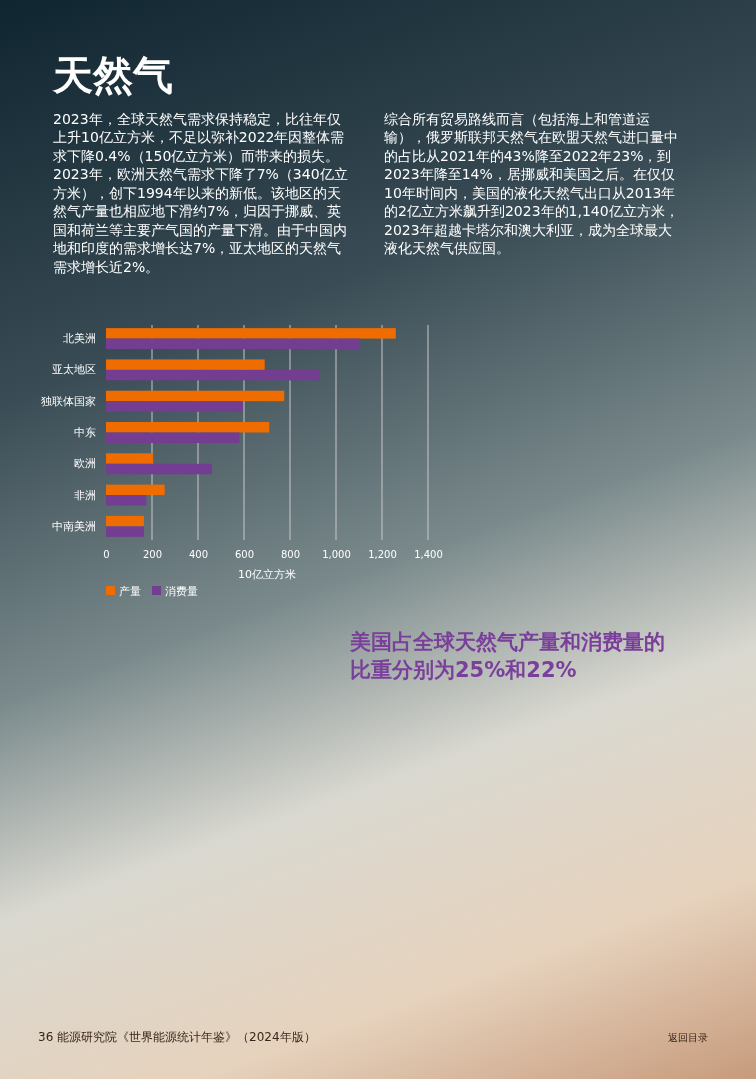 This screenshot has height=1079, width=756. I want to click on x-axis-title: 10亿立方米, so click(267, 574).